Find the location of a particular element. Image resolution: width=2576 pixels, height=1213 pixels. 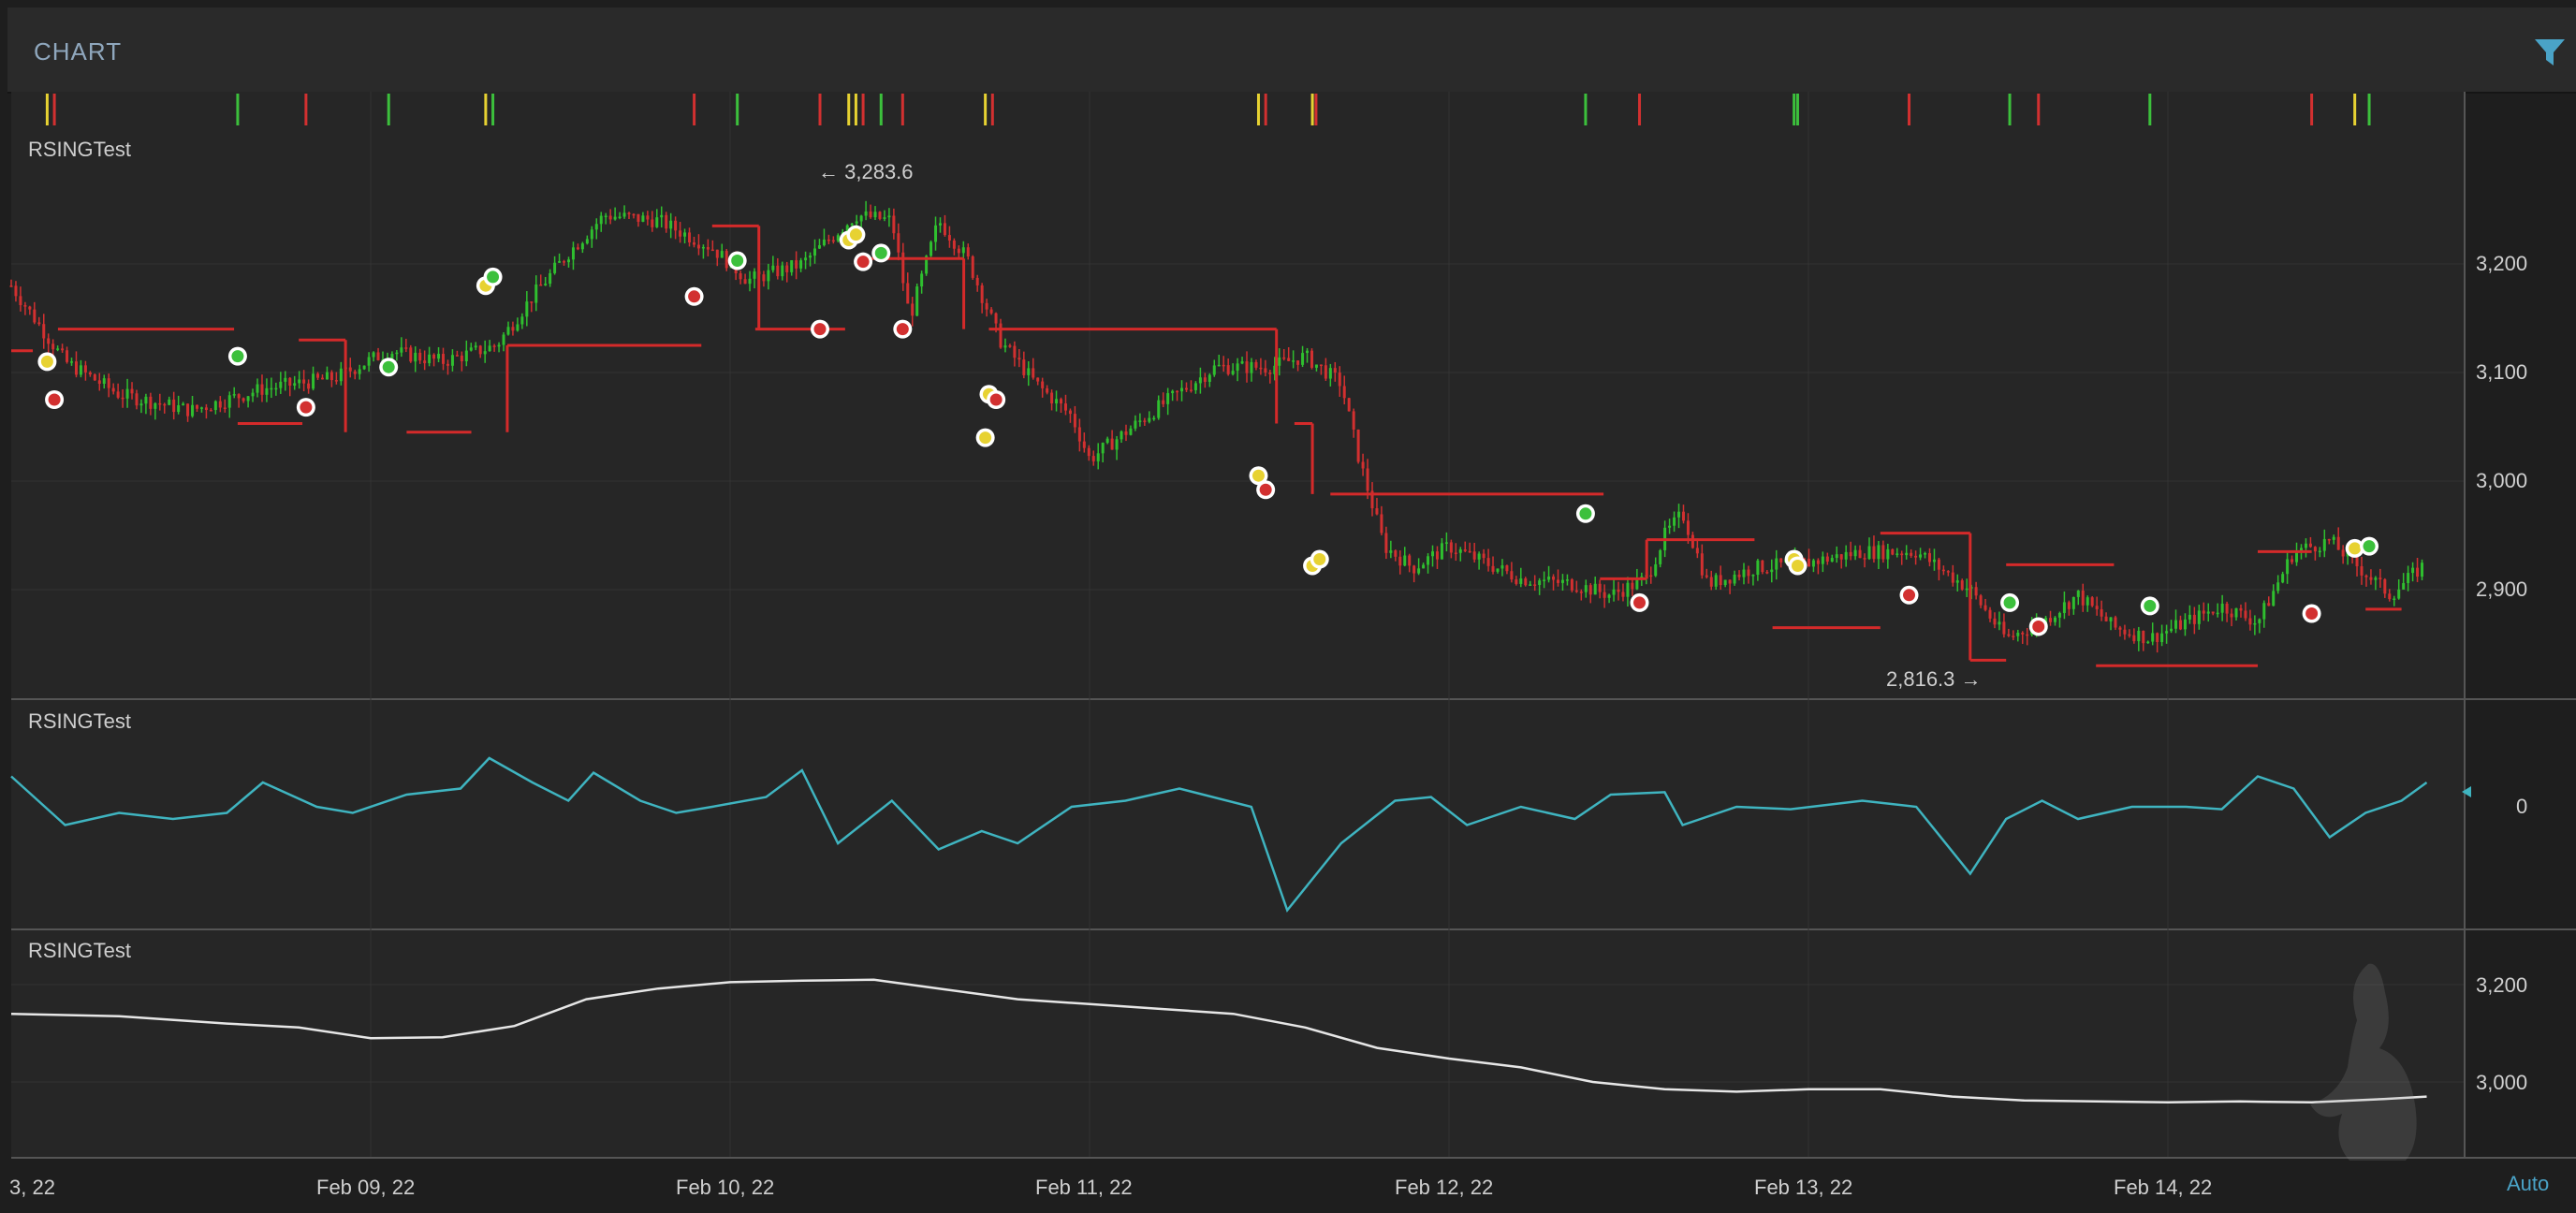

time-axis-tick: Feb 11, 22 is located at coordinates (1084, 1187).